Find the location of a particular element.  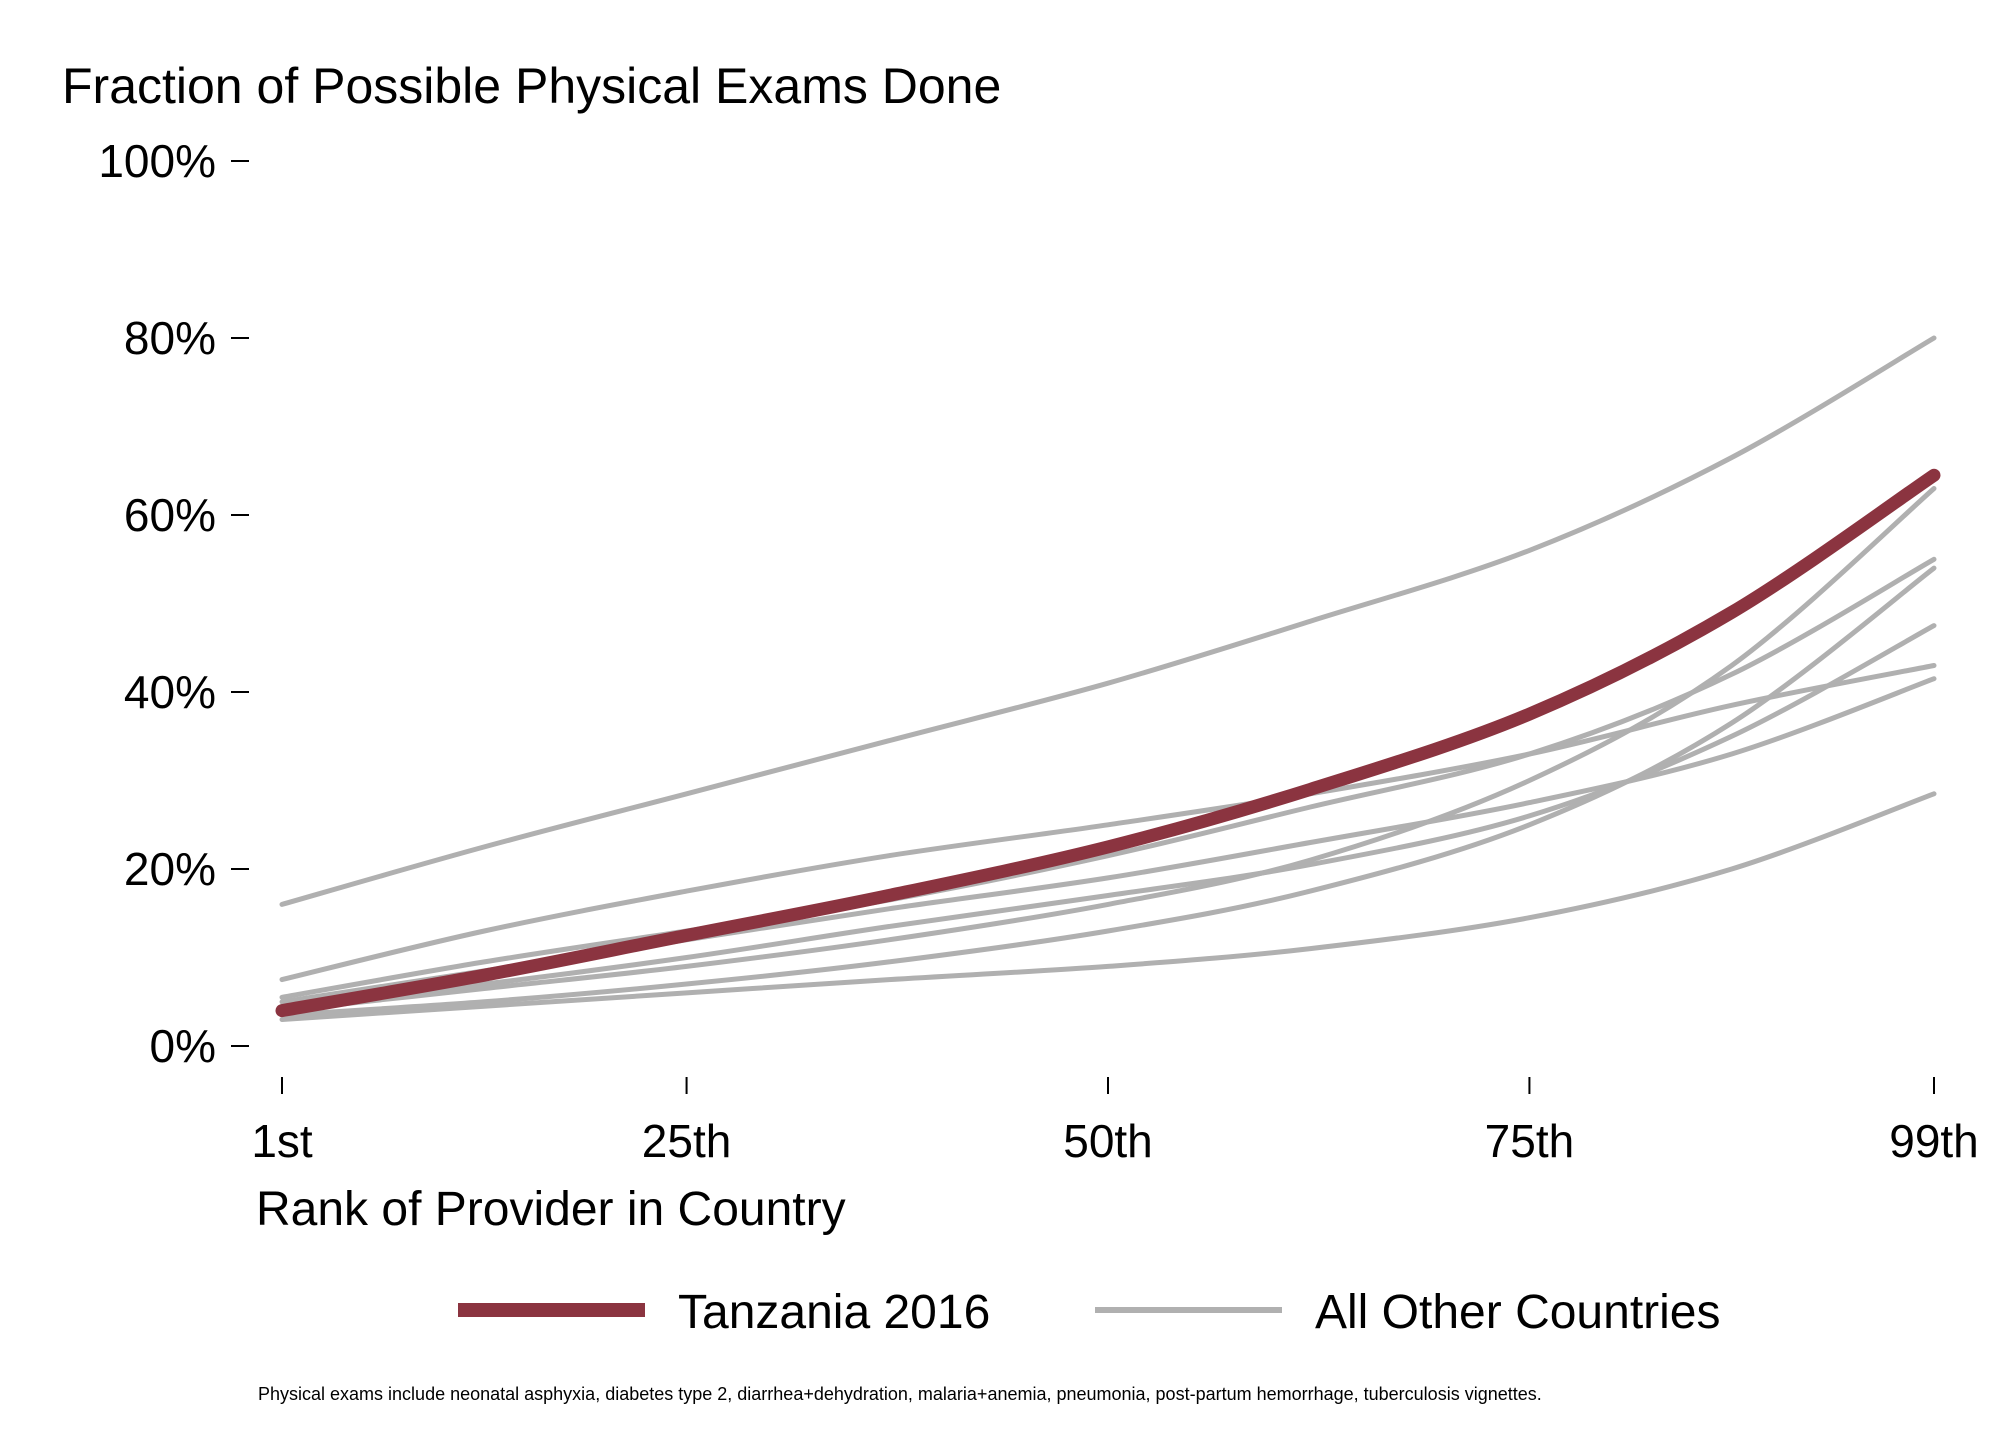

y-tick-label: 80% is located at coordinates (170, 338).